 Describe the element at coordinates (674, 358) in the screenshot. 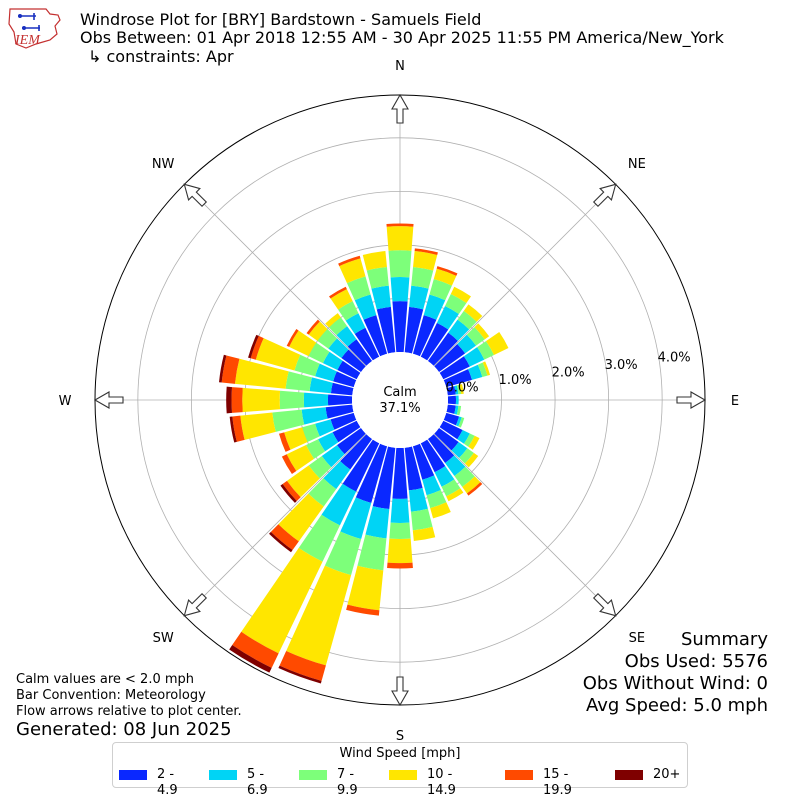

I see `radial-tick-label: 4.0%` at that location.